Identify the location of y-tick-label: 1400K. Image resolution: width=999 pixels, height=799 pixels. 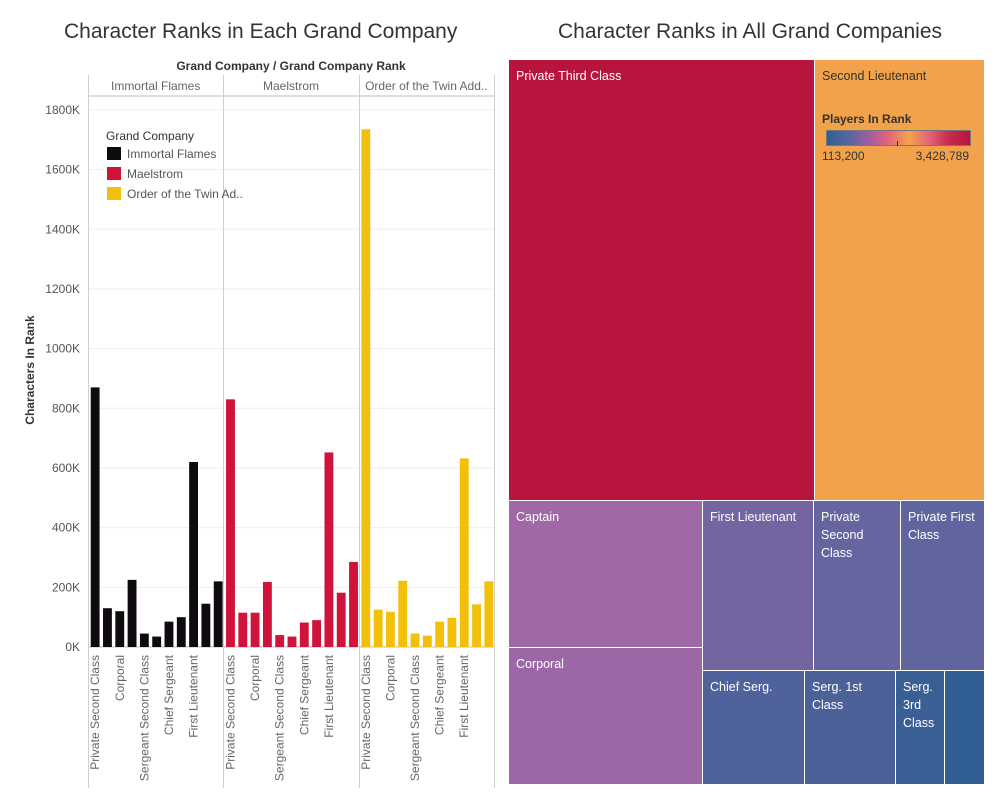
(62, 229).